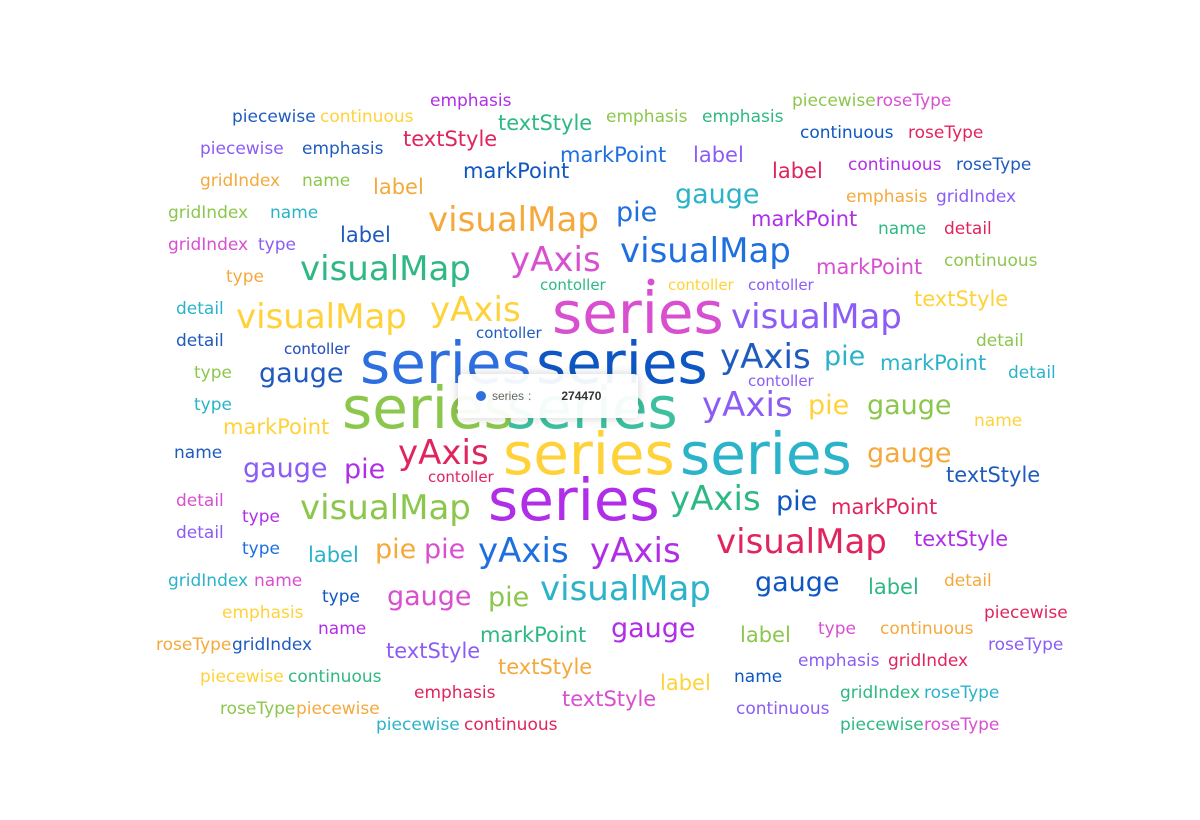 The height and width of the screenshot is (820, 1200). I want to click on word-type-115: type, so click(213, 405).